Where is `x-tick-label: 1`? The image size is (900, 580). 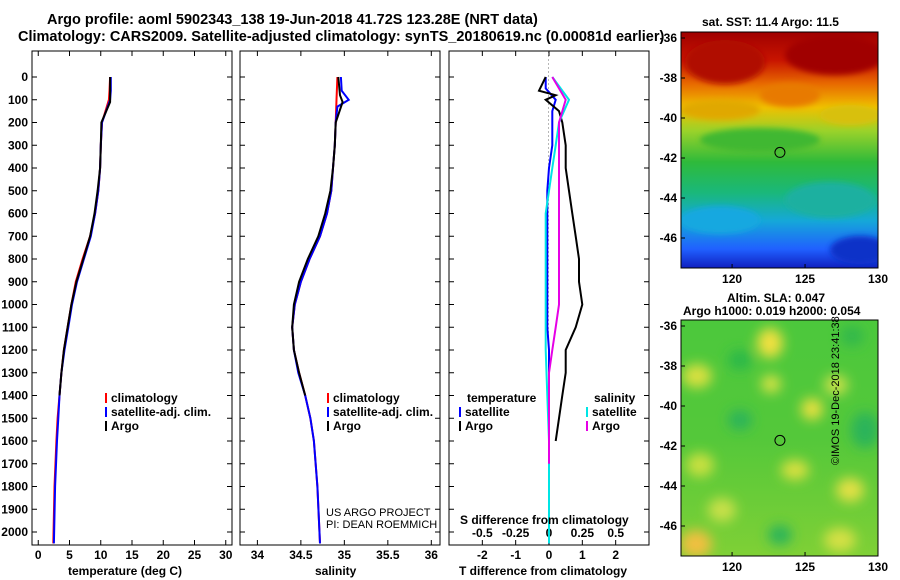
x-tick-label: 1 is located at coordinates (582, 555).